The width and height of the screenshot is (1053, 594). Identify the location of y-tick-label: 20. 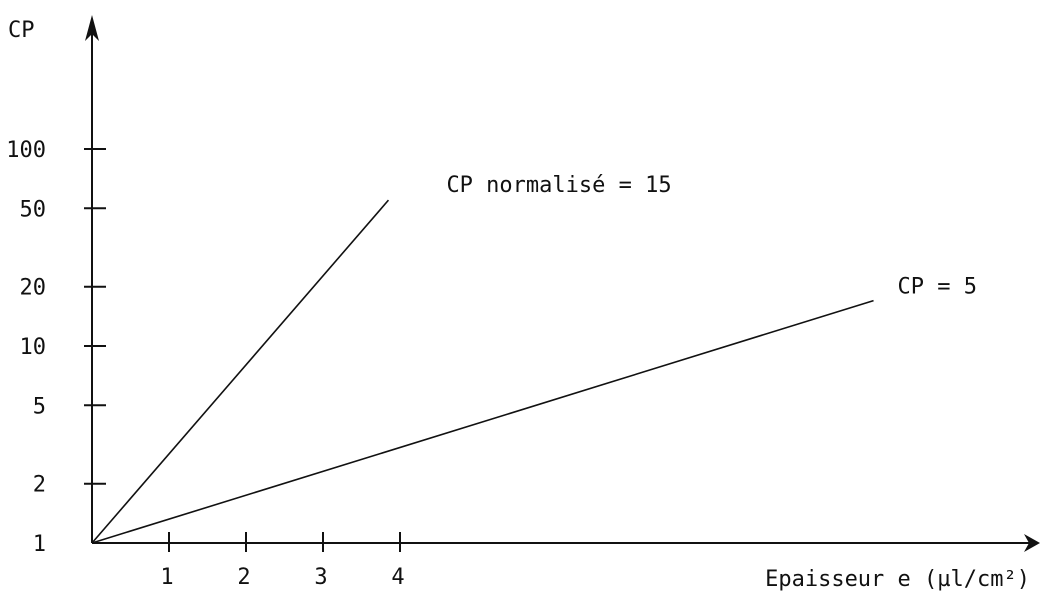
(33, 288).